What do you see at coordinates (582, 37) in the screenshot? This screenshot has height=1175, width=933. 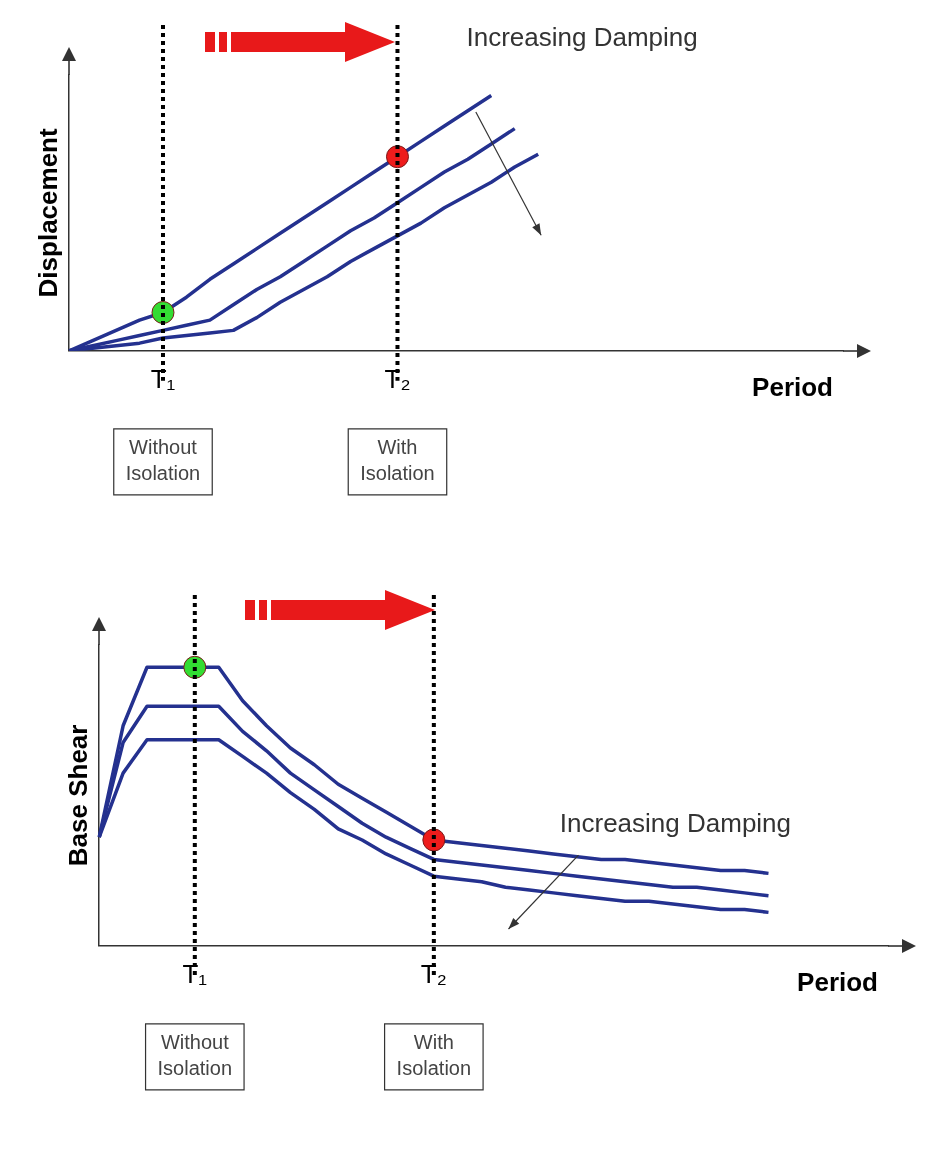 I see `text: Increasing Damping` at bounding box center [582, 37].